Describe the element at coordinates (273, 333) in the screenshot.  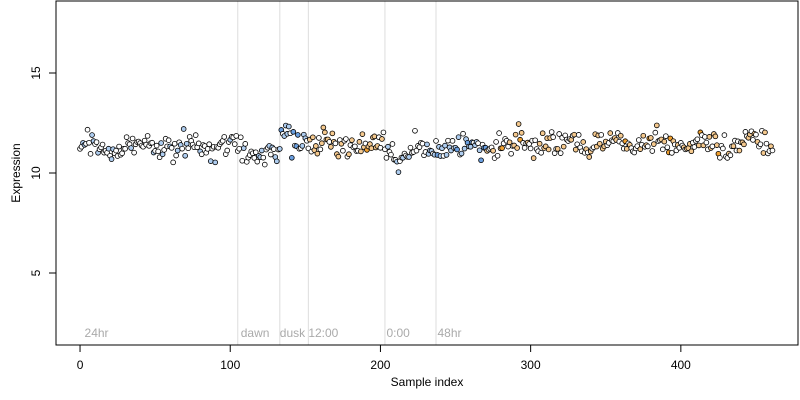
I see `segment-annotations: 24hr dawn dusk 12:00 0:00 48hr` at that location.